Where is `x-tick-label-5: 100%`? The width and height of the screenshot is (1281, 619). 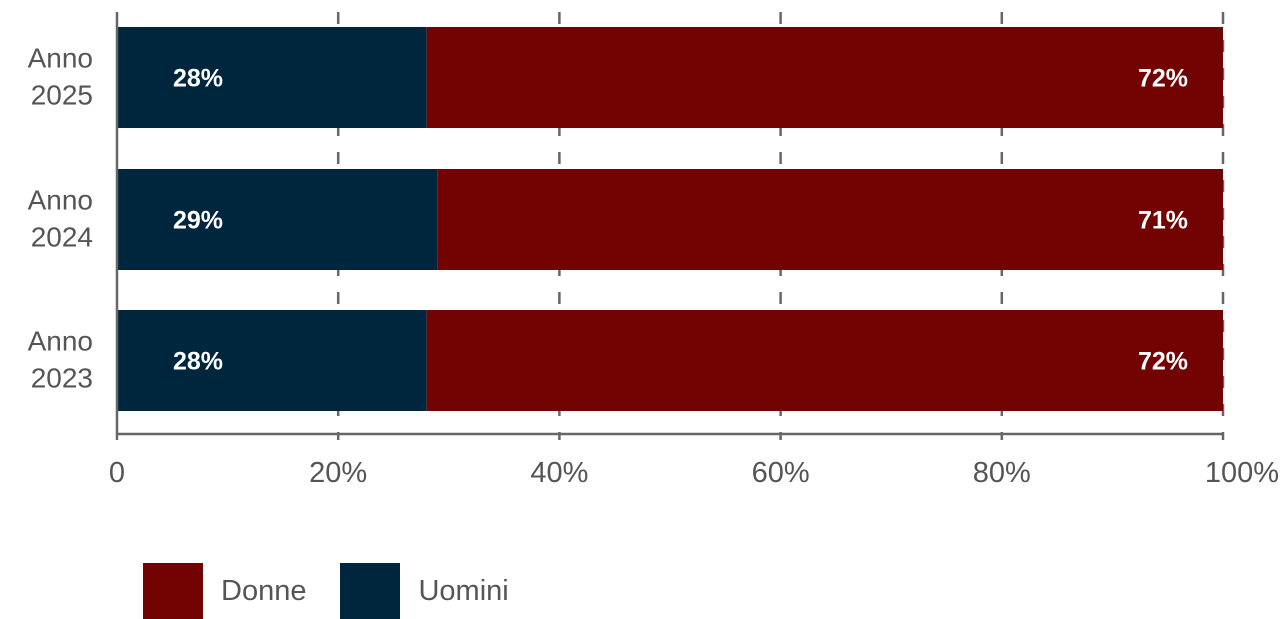 x-tick-label-5: 100% is located at coordinates (1242, 473).